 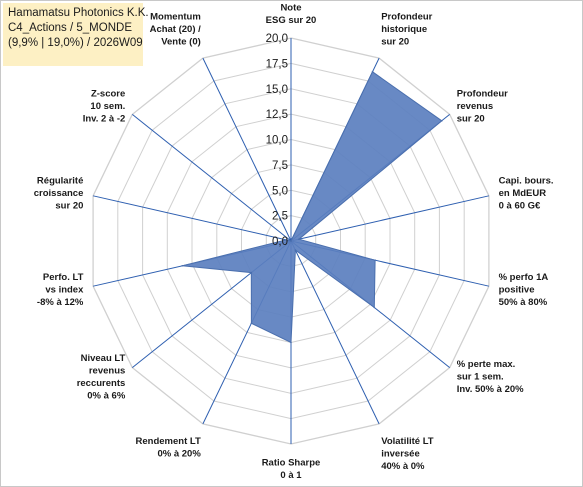 I want to click on radial-tick-label: 12,5, so click(x=277, y=115).